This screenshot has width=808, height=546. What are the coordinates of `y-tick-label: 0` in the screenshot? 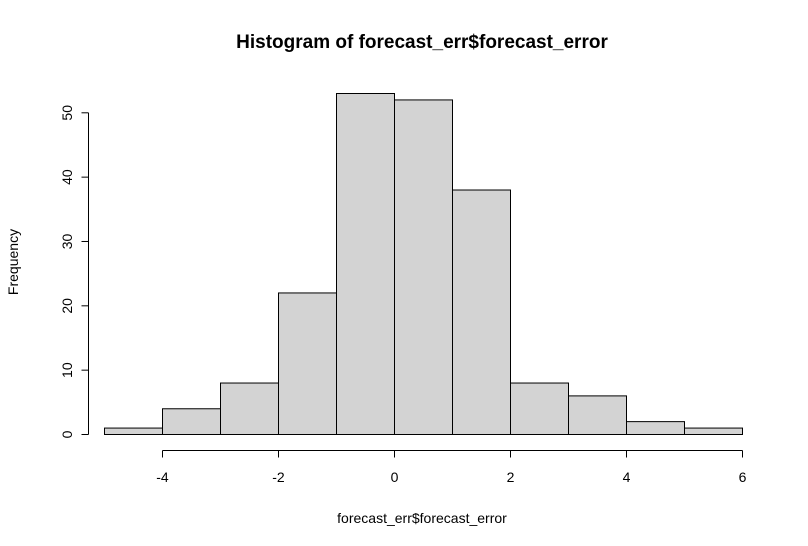 It's located at (67, 434).